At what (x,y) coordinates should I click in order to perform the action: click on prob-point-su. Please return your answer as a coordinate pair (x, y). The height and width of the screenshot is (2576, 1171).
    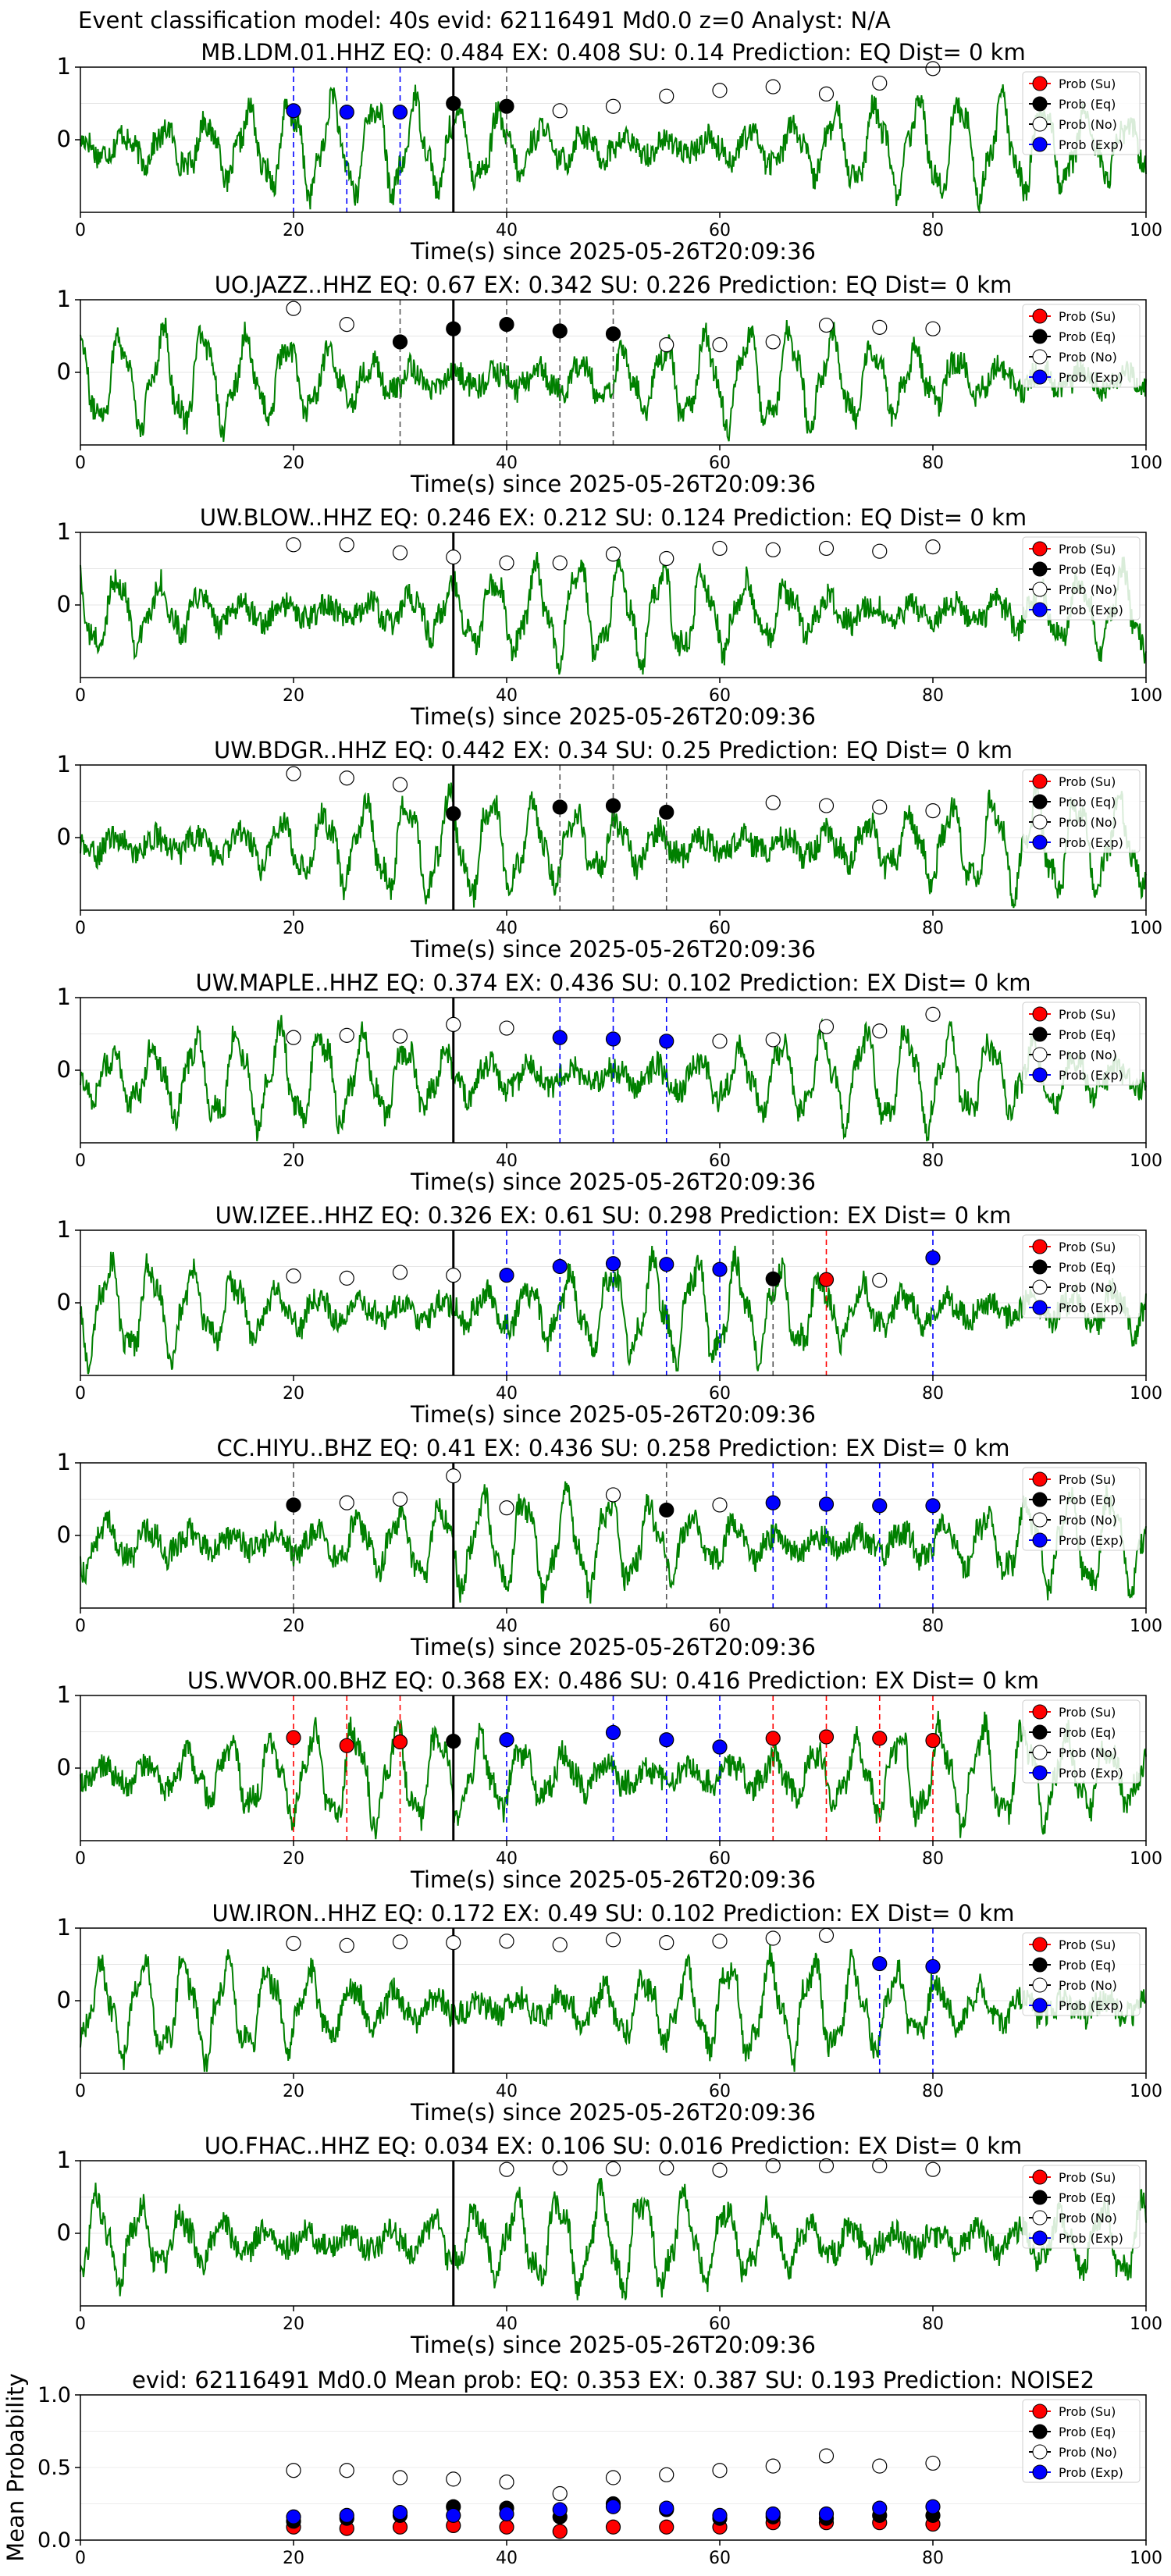
    Looking at the image, I should click on (933, 1741).